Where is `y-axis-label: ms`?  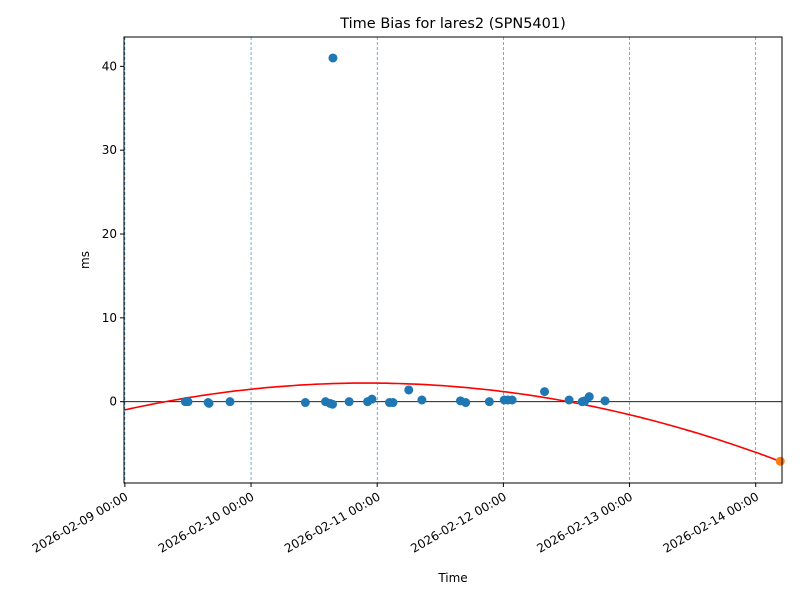
y-axis-label: ms is located at coordinates (85, 260).